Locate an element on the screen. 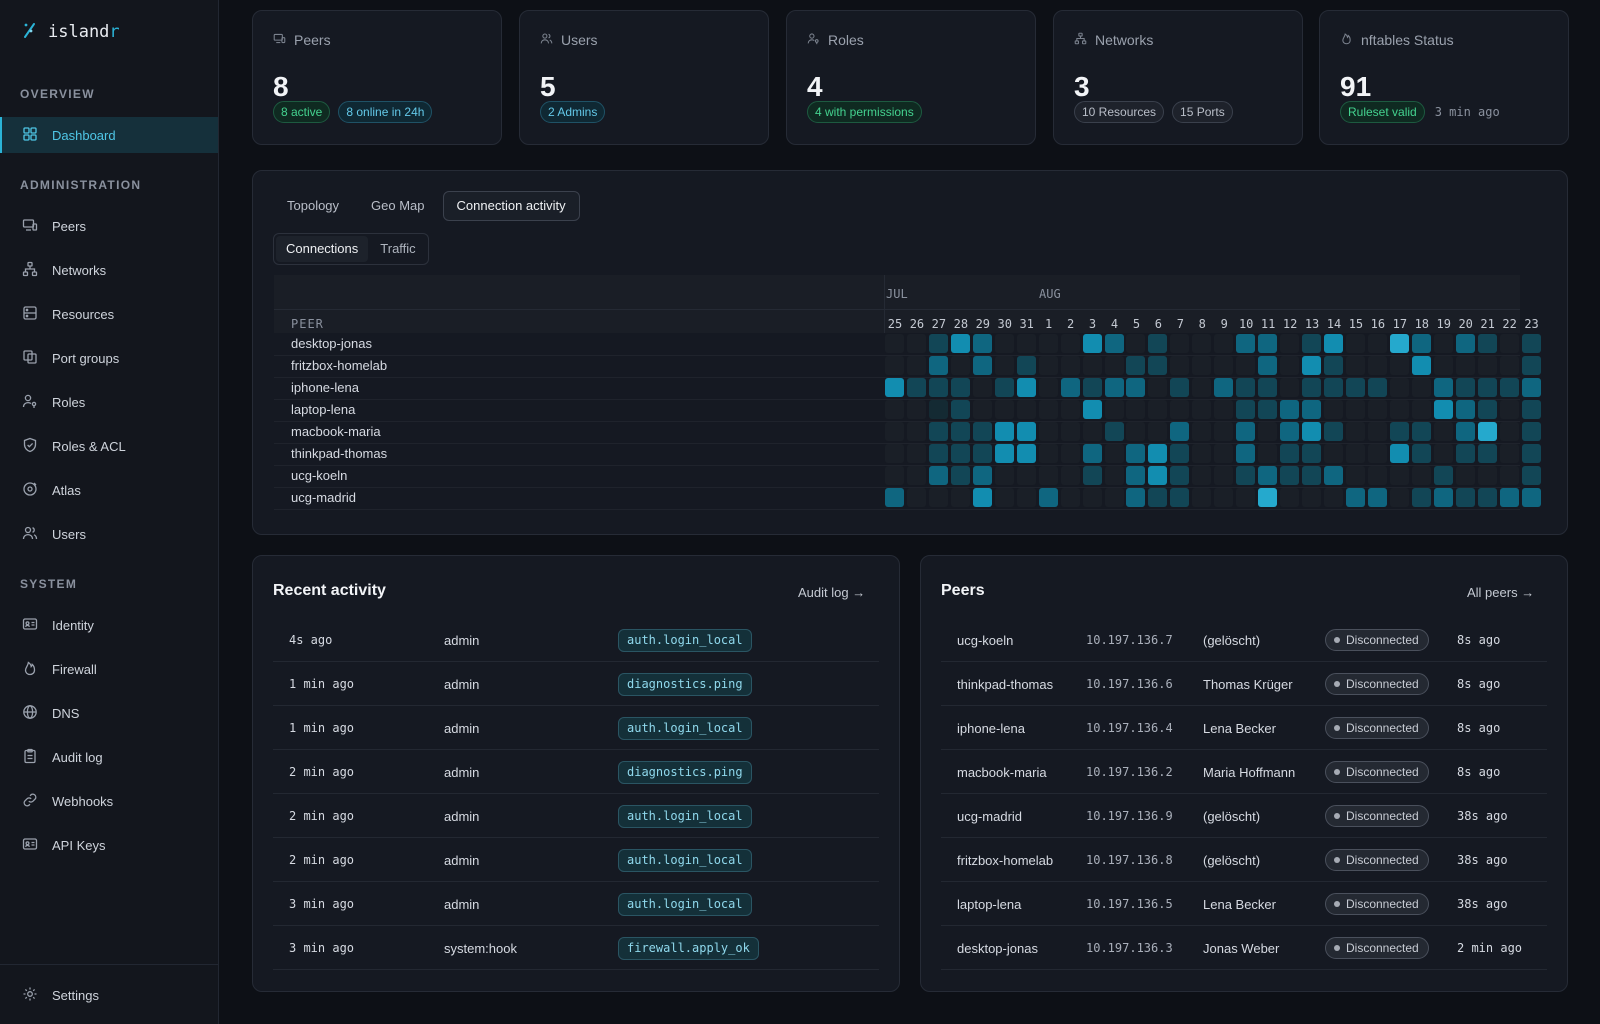  activity-row: 4s ago admin auth.login_local is located at coordinates (576, 640).